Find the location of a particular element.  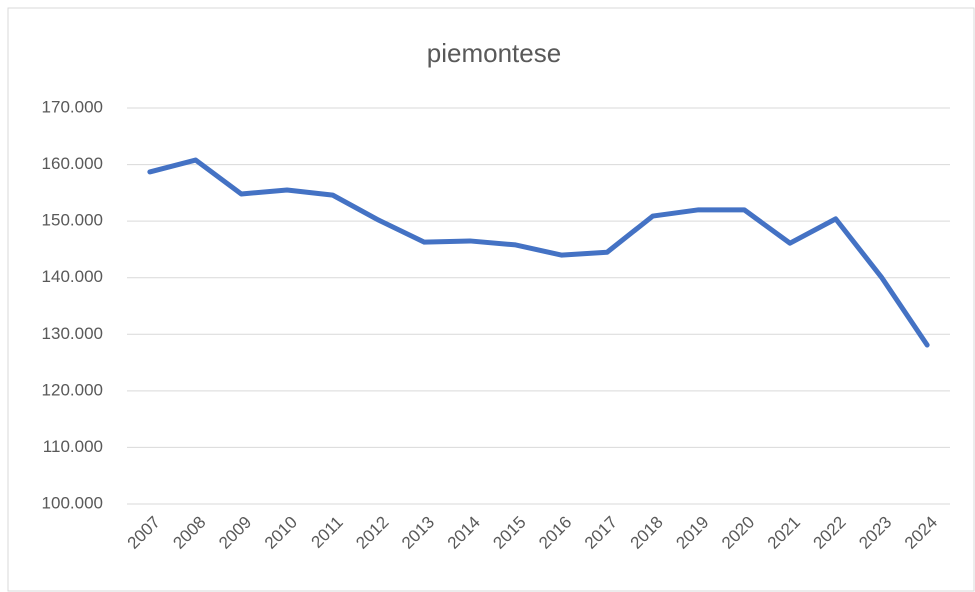

y-tick-label: 110.000 is located at coordinates (73, 446).